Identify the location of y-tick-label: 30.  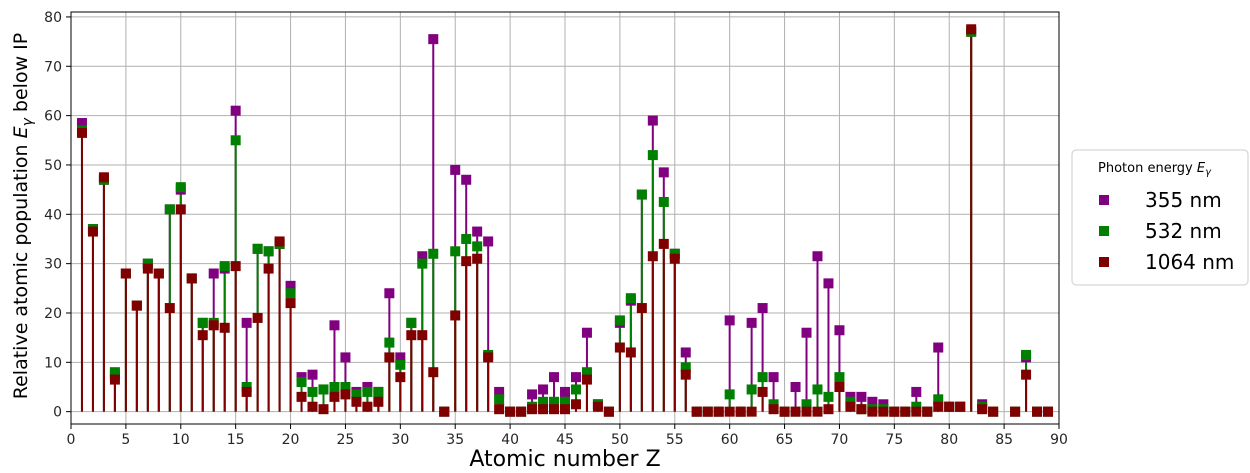
(53, 265).